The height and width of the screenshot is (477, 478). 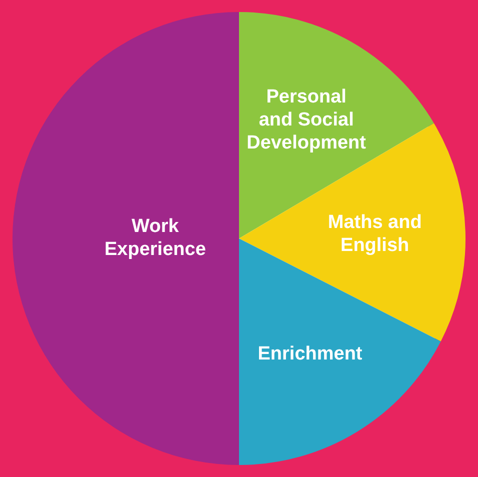 What do you see at coordinates (306, 120) in the screenshot?
I see `slice-label: Personal and Social Development` at bounding box center [306, 120].